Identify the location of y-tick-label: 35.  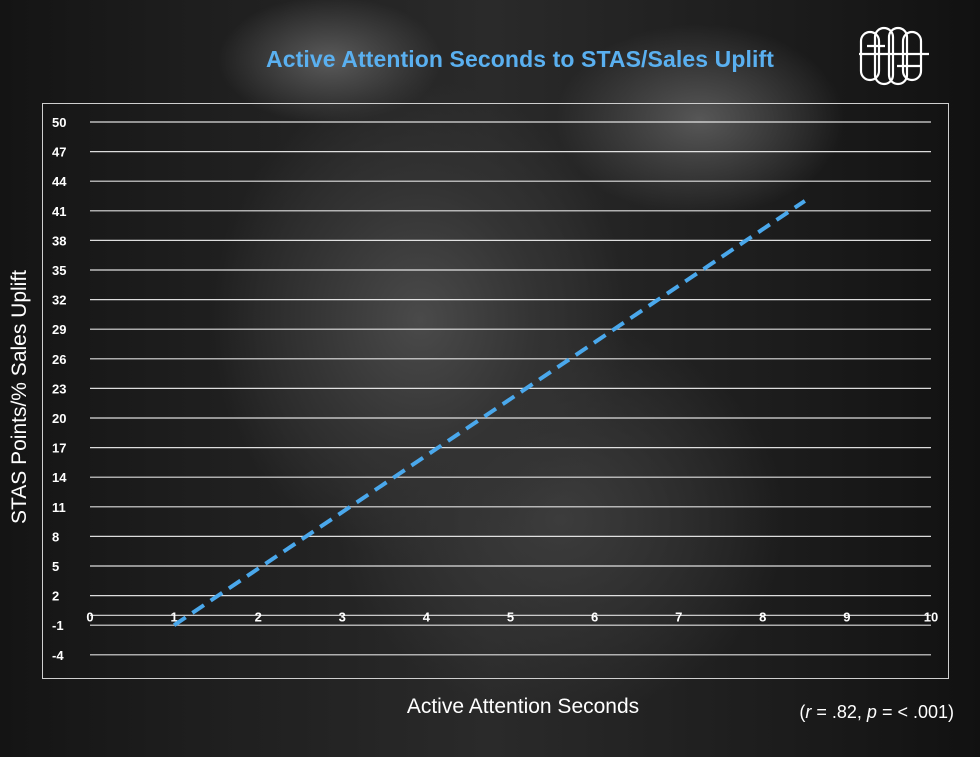
(59, 270).